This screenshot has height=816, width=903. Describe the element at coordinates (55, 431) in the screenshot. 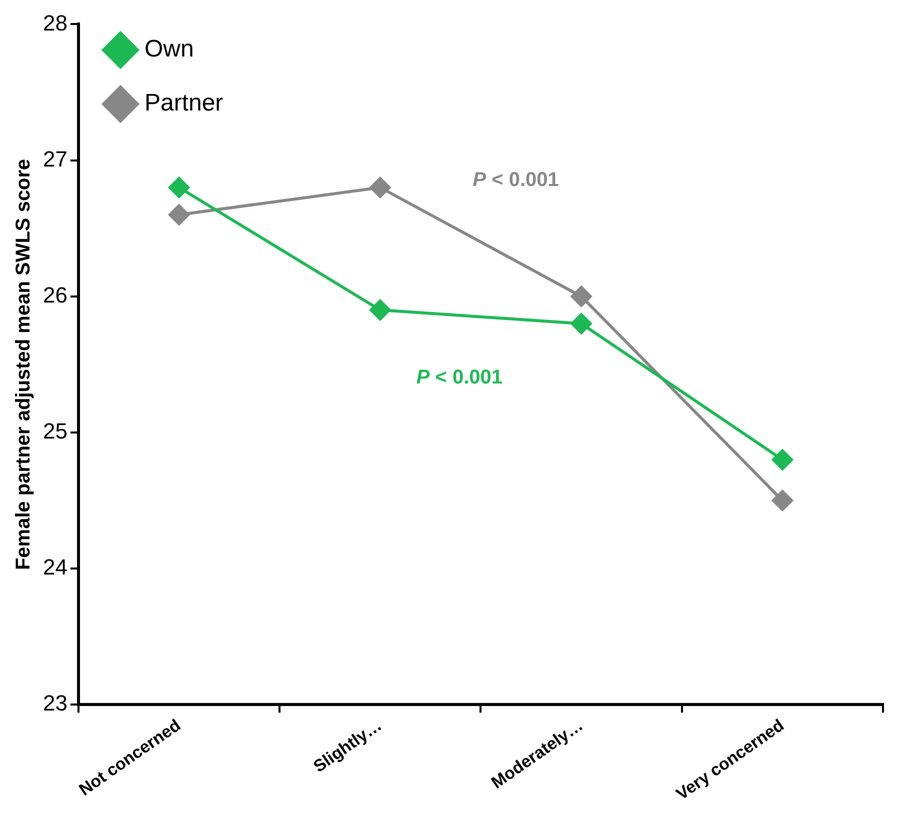

I see `y-tick-label: 25` at that location.